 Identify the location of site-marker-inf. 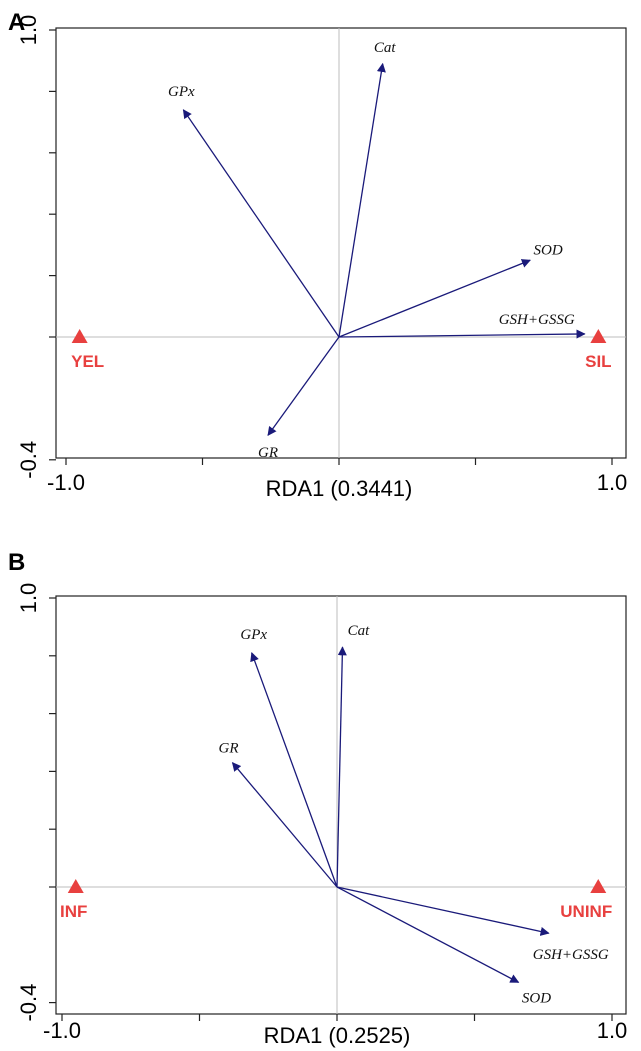
(75, 886).